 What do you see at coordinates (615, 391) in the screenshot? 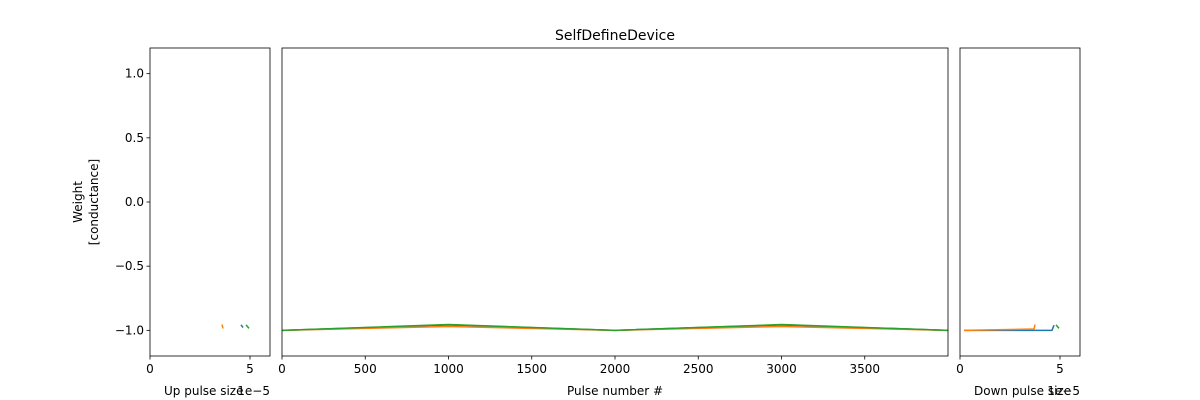
I see `pulse_trace-x-axis-label: Pulse number #` at bounding box center [615, 391].